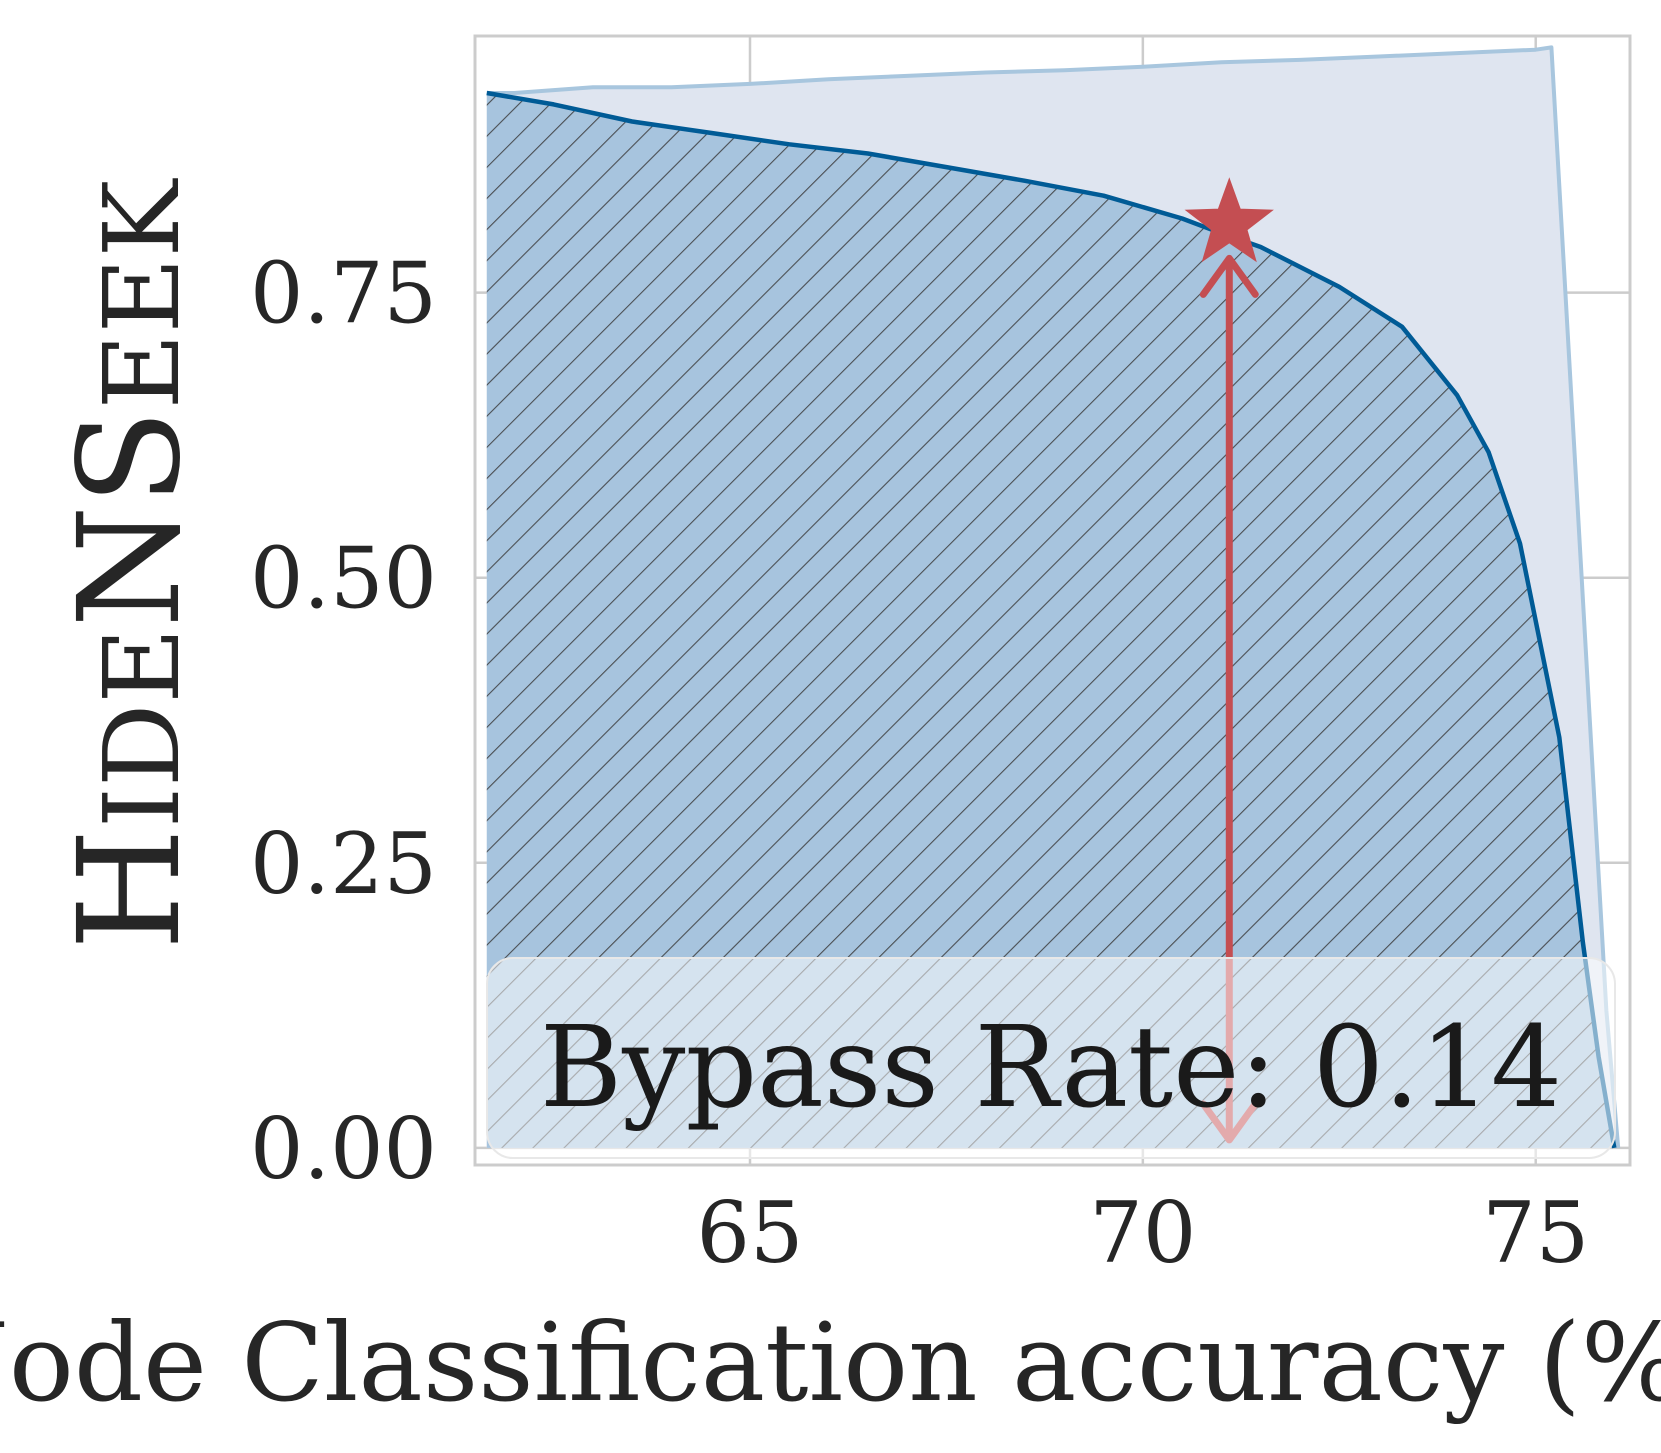 The height and width of the screenshot is (1453, 1661). What do you see at coordinates (343, 1149) in the screenshot?
I see `y-tick-label: 0.00` at bounding box center [343, 1149].